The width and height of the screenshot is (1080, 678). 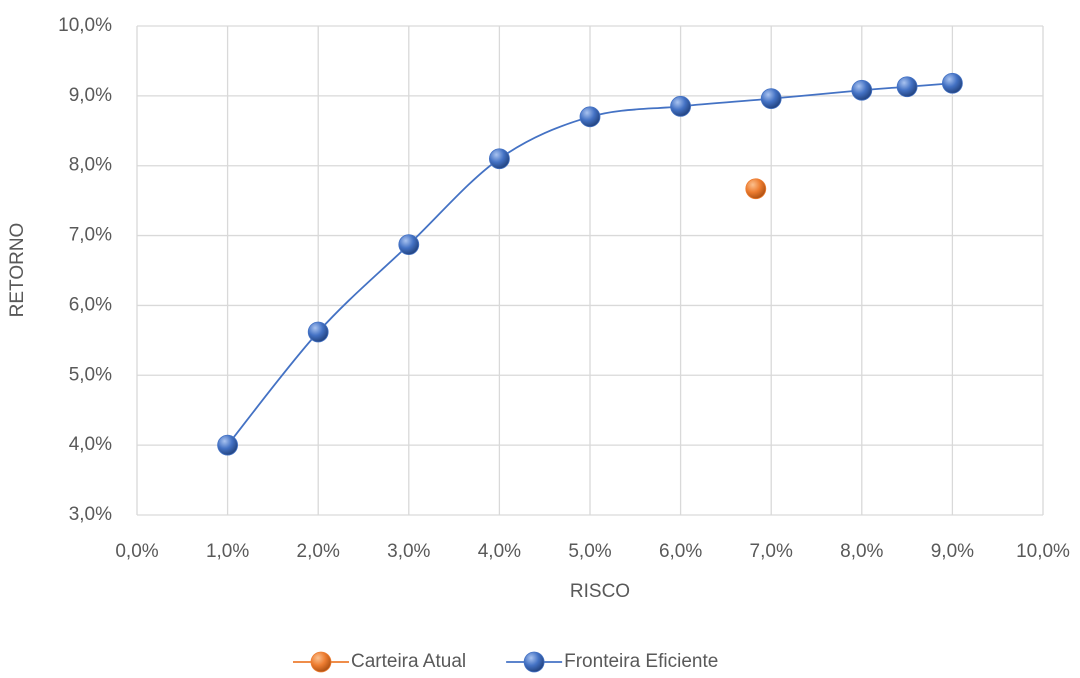 I want to click on legend-label: Fronteira Eficiente, so click(x=641, y=661).